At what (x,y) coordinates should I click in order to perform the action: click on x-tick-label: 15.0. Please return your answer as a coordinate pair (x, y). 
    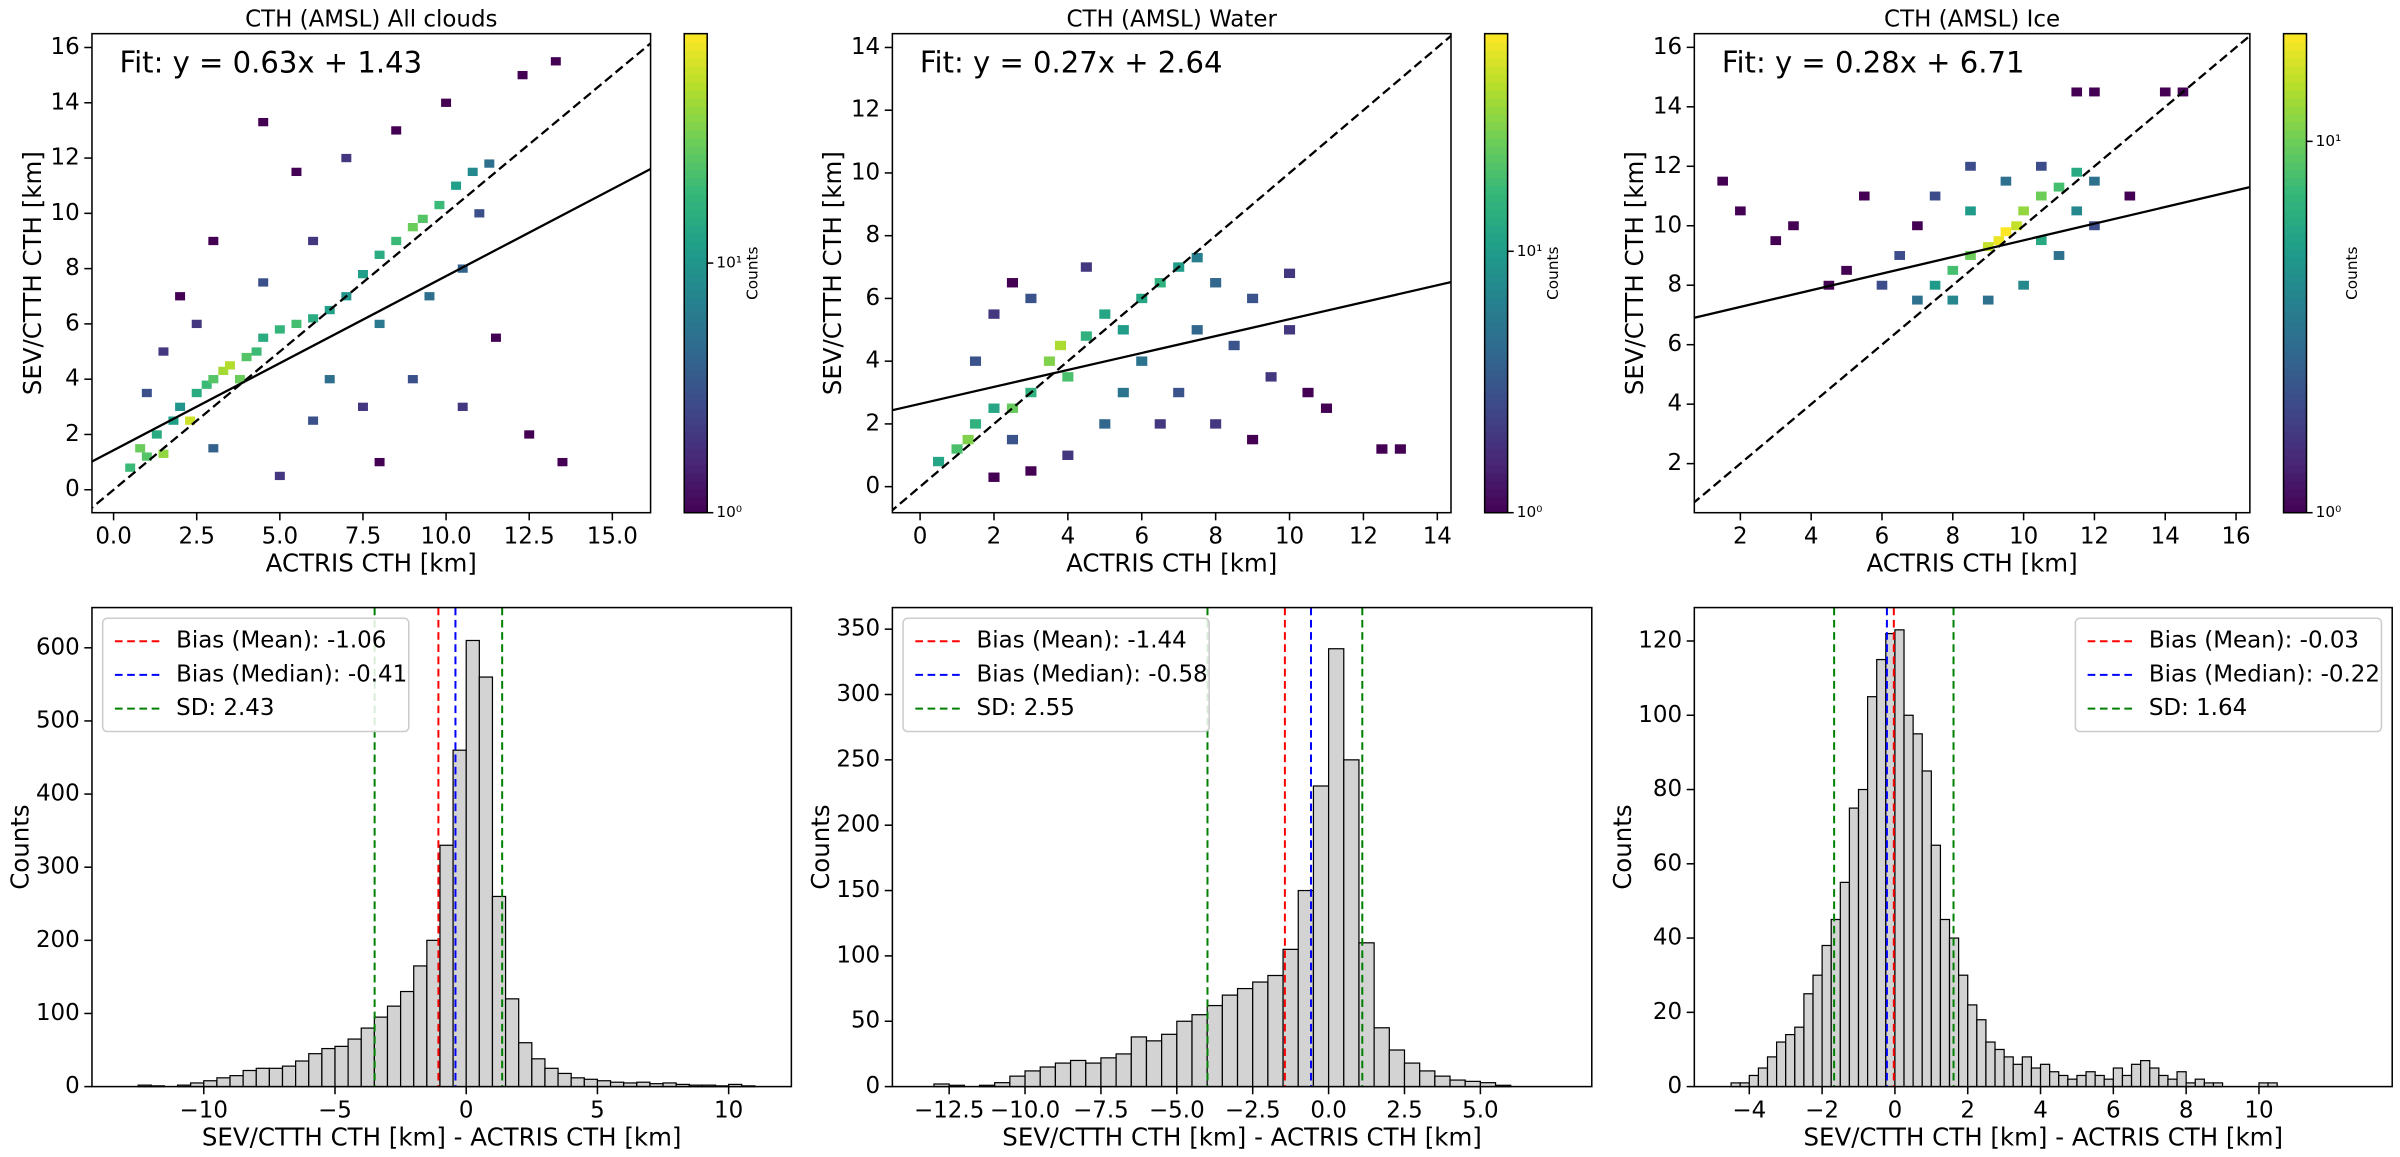
    Looking at the image, I should click on (612, 537).